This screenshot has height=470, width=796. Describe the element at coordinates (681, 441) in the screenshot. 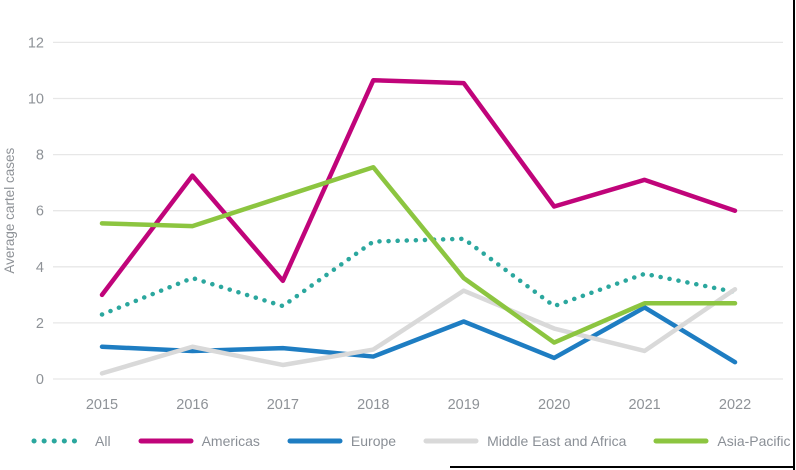

I see `legend-swatch-asia-pacific` at that location.